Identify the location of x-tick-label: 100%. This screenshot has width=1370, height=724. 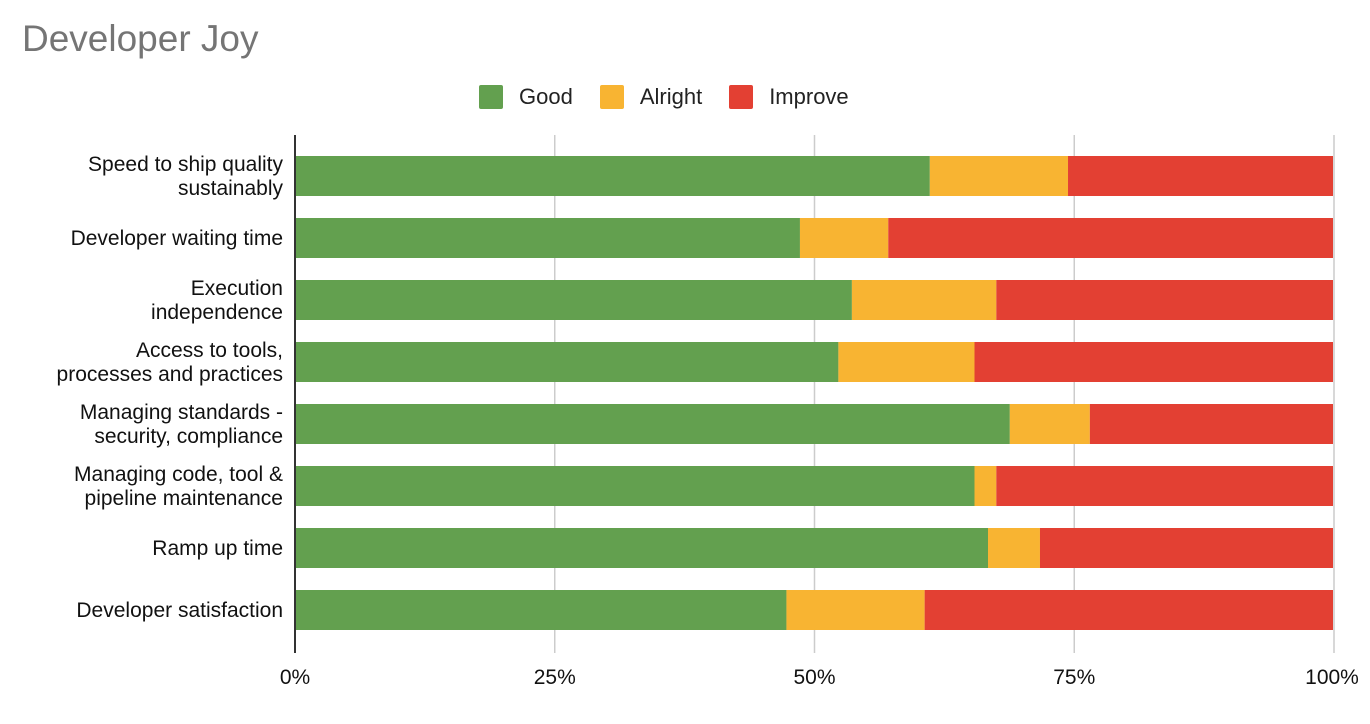
(1332, 677).